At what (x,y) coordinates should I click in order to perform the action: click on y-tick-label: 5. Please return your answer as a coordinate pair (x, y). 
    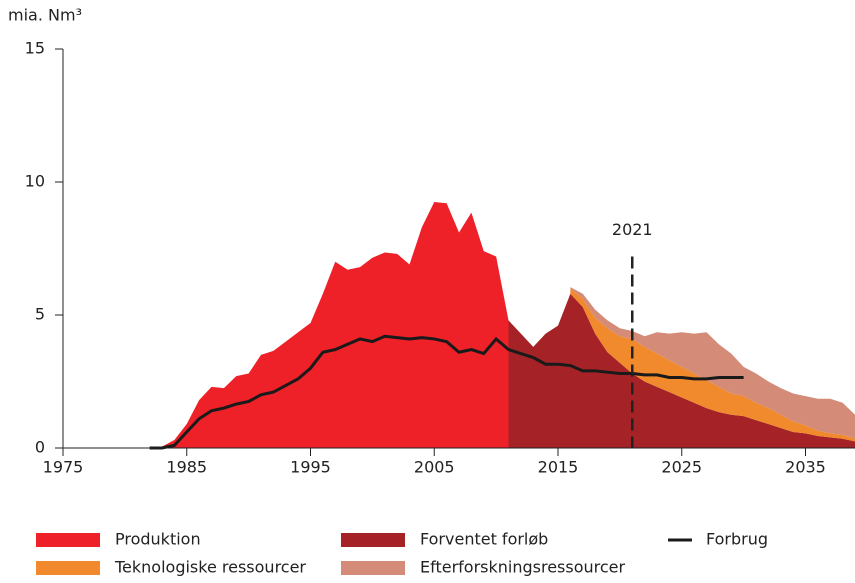
    Looking at the image, I should click on (40, 314).